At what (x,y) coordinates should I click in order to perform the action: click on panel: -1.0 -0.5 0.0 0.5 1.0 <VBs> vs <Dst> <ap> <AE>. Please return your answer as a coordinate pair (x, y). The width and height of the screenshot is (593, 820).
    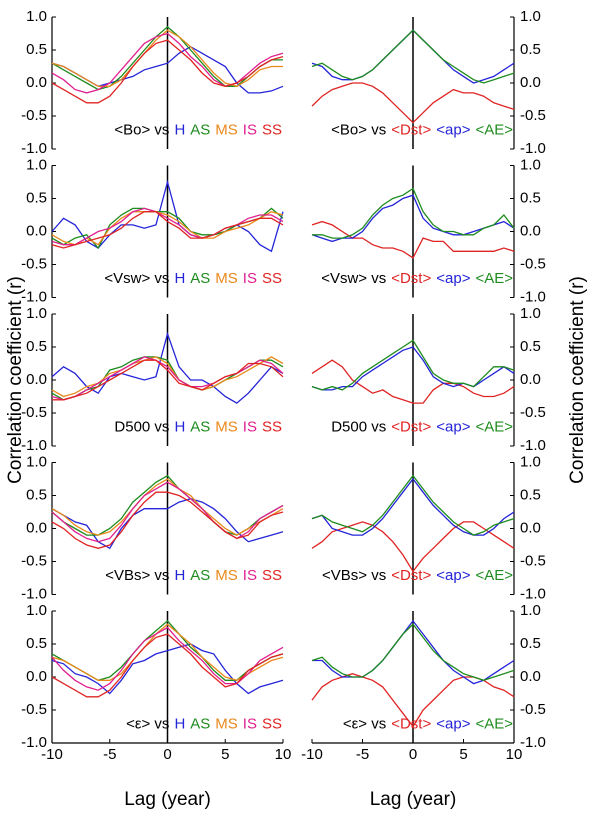
    Looking at the image, I should click on (428, 527).